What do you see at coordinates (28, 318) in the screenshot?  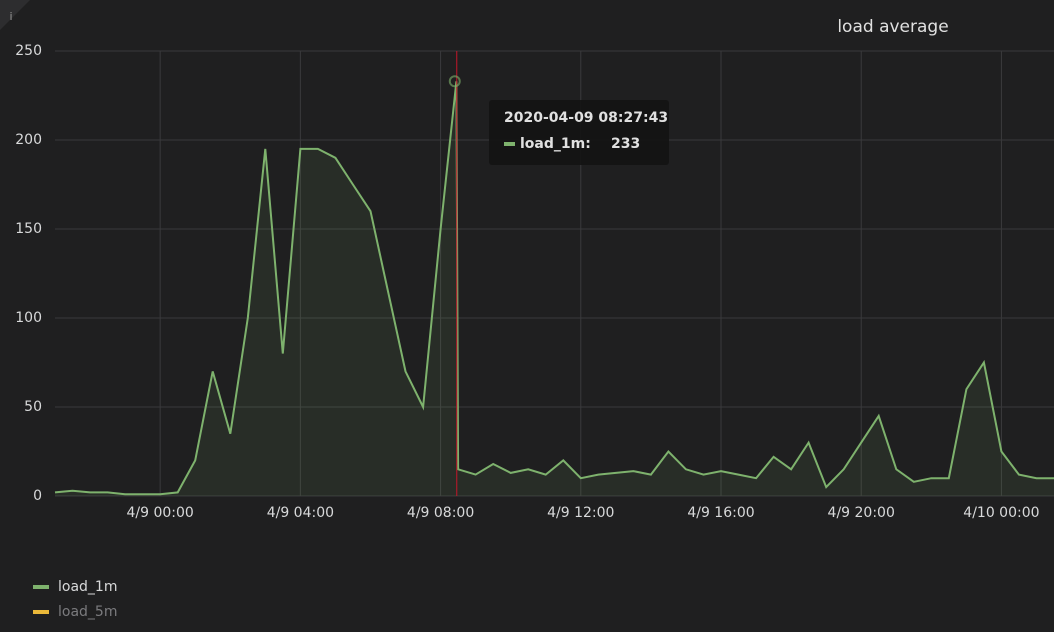 I see `y-tick-label: 100` at bounding box center [28, 318].